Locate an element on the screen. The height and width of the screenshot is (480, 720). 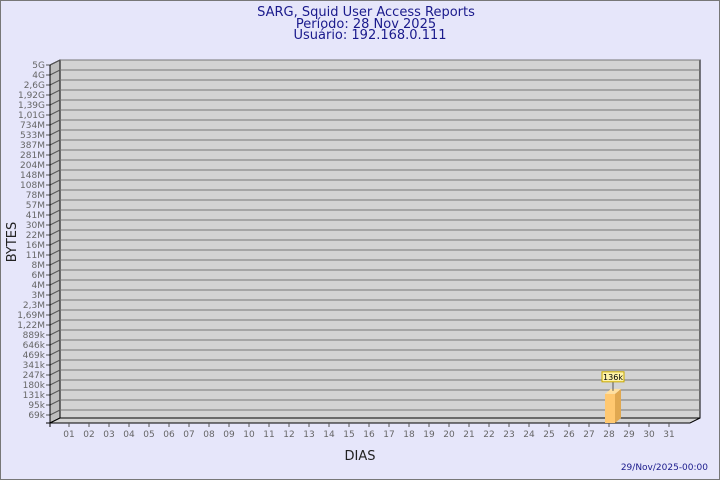
y-tick-label: 1,39G is located at coordinates (31, 106).